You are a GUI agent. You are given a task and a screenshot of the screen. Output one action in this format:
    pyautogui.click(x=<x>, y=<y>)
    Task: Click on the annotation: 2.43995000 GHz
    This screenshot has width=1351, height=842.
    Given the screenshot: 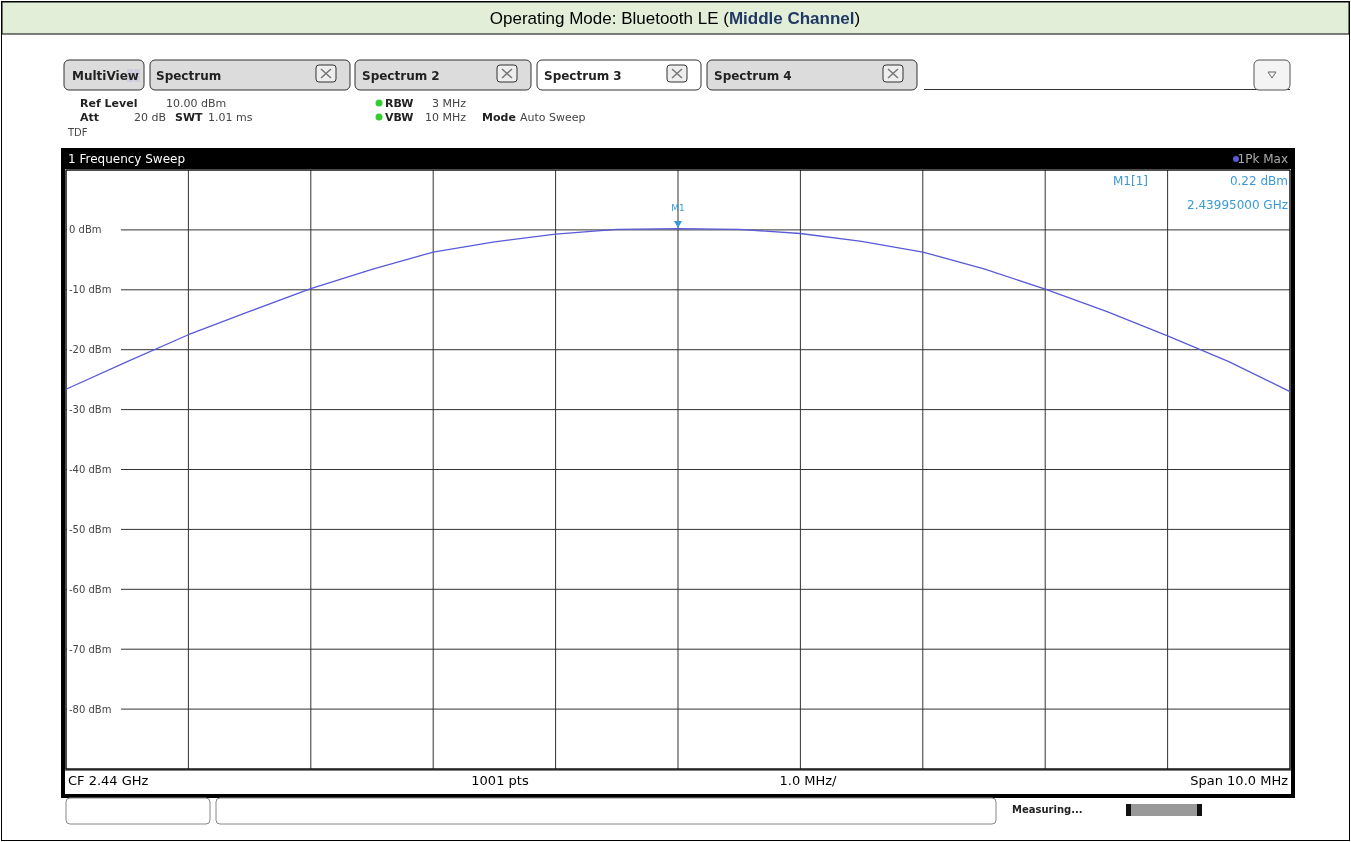 What is the action you would take?
    pyautogui.click(x=1237, y=205)
    